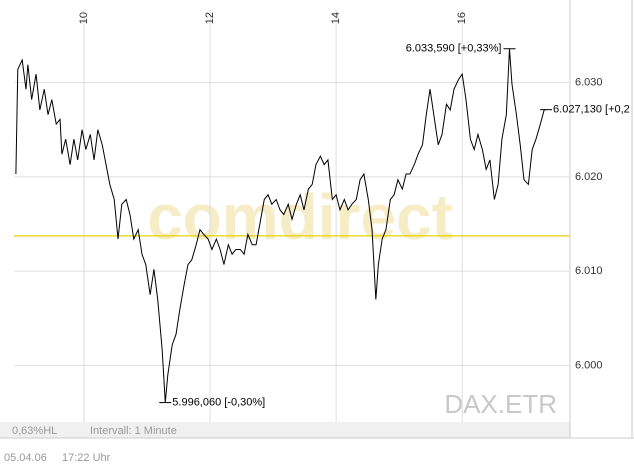 The height and width of the screenshot is (466, 634). Describe the element at coordinates (589, 83) in the screenshot. I see `y-tick-label: 6.030` at that location.